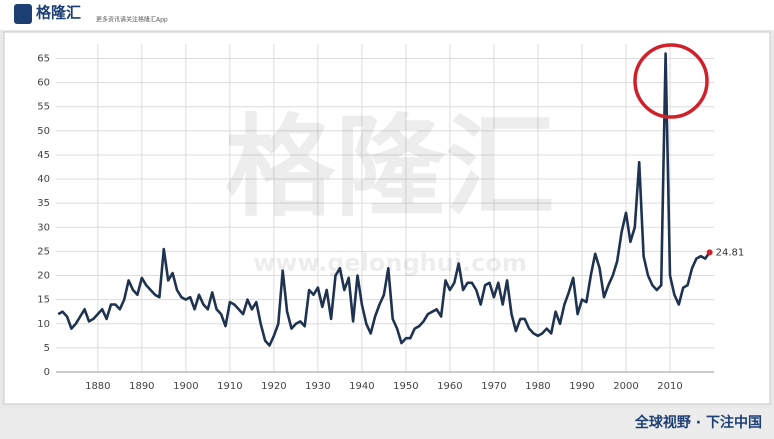 Image resolution: width=774 pixels, height=439 pixels. What do you see at coordinates (361, 386) in the screenshot?
I see `x-tick-label: 1940` at bounding box center [361, 386].